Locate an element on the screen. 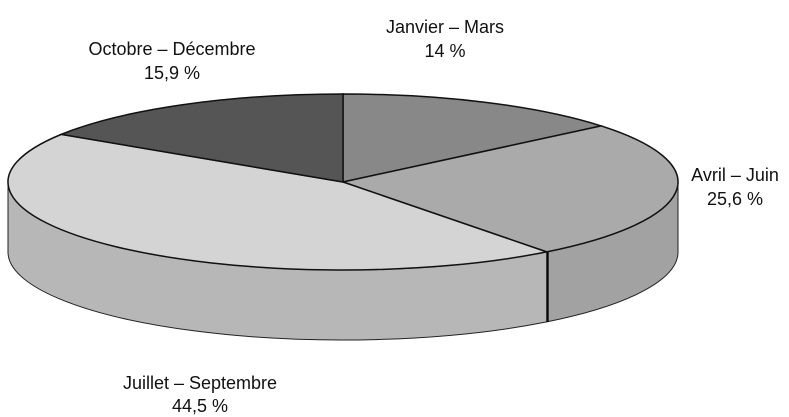 The height and width of the screenshot is (417, 789). slice-value: 25,6 % is located at coordinates (735, 199).